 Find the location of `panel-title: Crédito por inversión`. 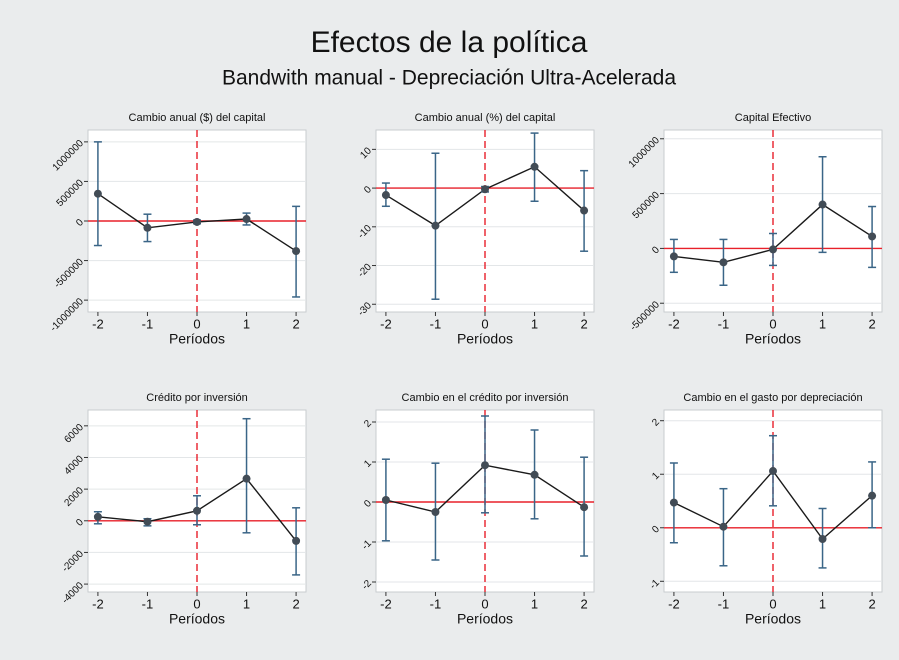

panel-title: Crédito por inversión is located at coordinates (197, 398).